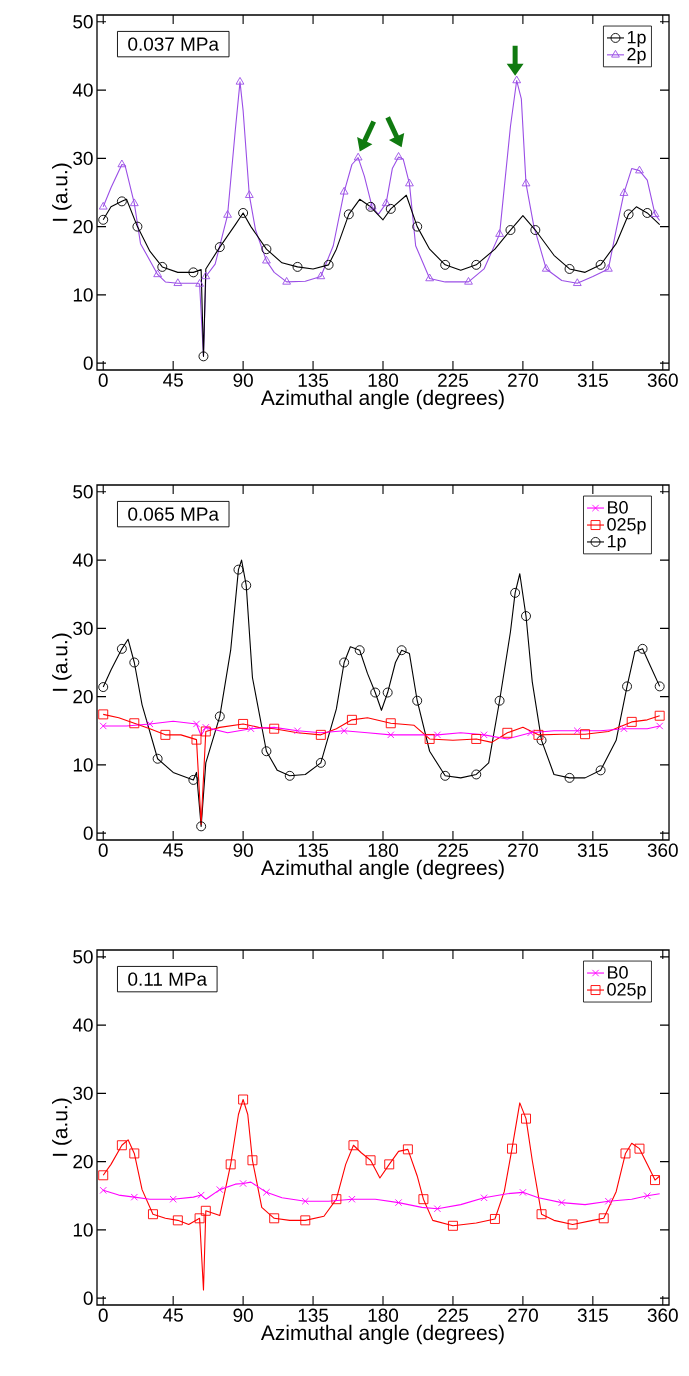 Image resolution: width=689 pixels, height=1376 pixels. Describe the element at coordinates (83, 765) in the screenshot. I see `y-tick-label: 10` at that location.